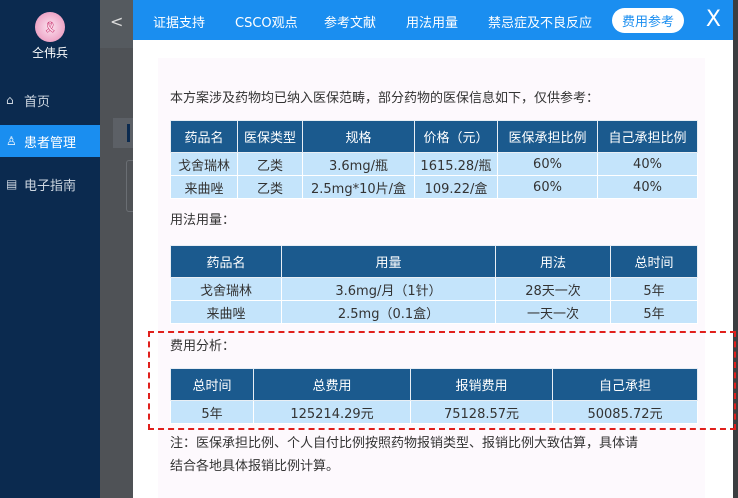 The image size is (738, 498). I want to click on cell: 3.6mg/月（1针）, so click(388, 289).